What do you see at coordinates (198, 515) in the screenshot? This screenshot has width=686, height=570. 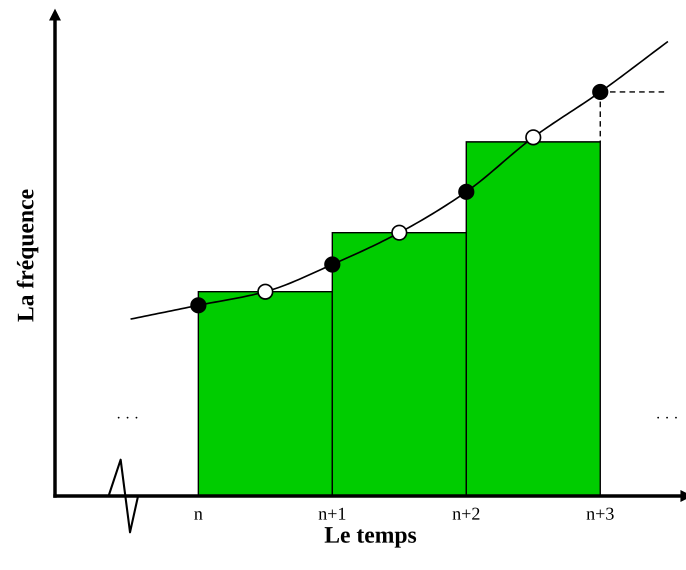 I see `x-tick-label: n` at bounding box center [198, 515].